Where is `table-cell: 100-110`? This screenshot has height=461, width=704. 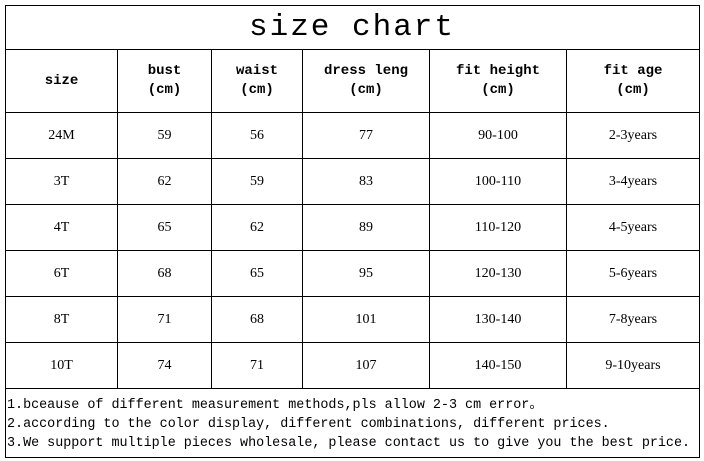 table-cell: 100-110 is located at coordinates (498, 182).